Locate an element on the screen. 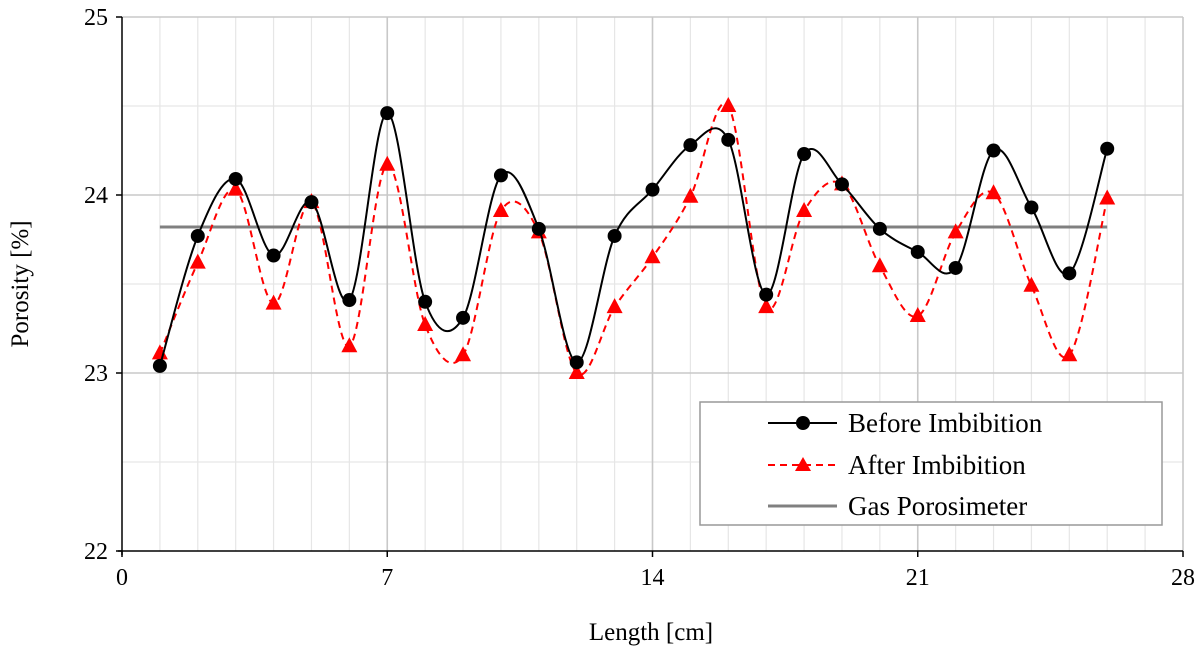  y-tick-label: 22 is located at coordinates (96, 552).